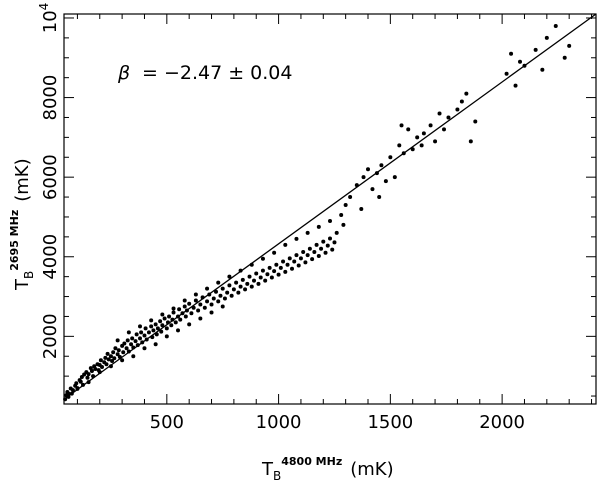  I want to click on y-tick-label: 2000, so click(50, 336).